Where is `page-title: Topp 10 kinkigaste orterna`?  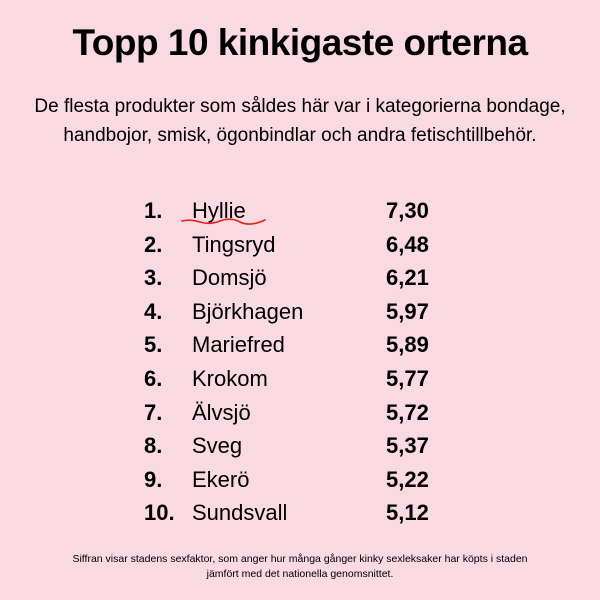 page-title: Topp 10 kinkigaste orterna is located at coordinates (300, 42).